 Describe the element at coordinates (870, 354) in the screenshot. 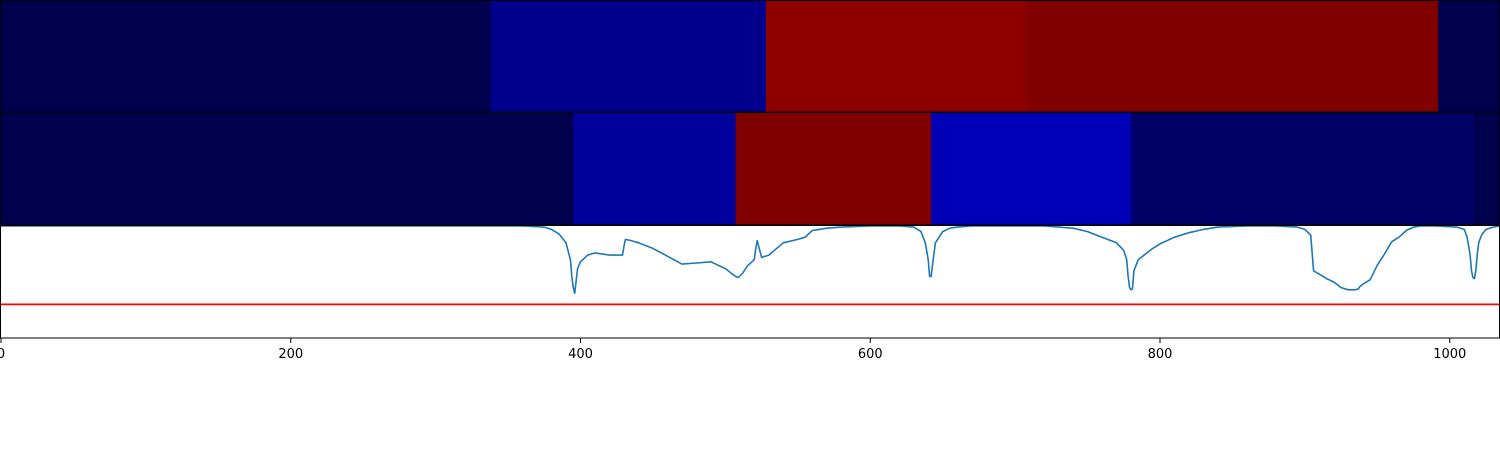

I see `x-tick-label: 600` at that location.